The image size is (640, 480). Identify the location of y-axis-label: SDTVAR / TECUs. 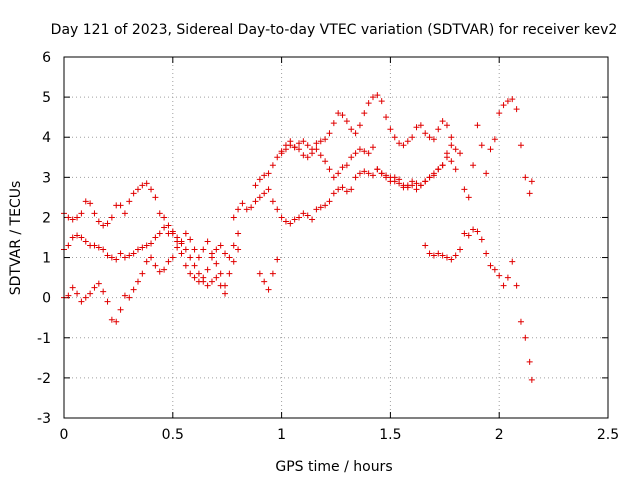
(16, 238).